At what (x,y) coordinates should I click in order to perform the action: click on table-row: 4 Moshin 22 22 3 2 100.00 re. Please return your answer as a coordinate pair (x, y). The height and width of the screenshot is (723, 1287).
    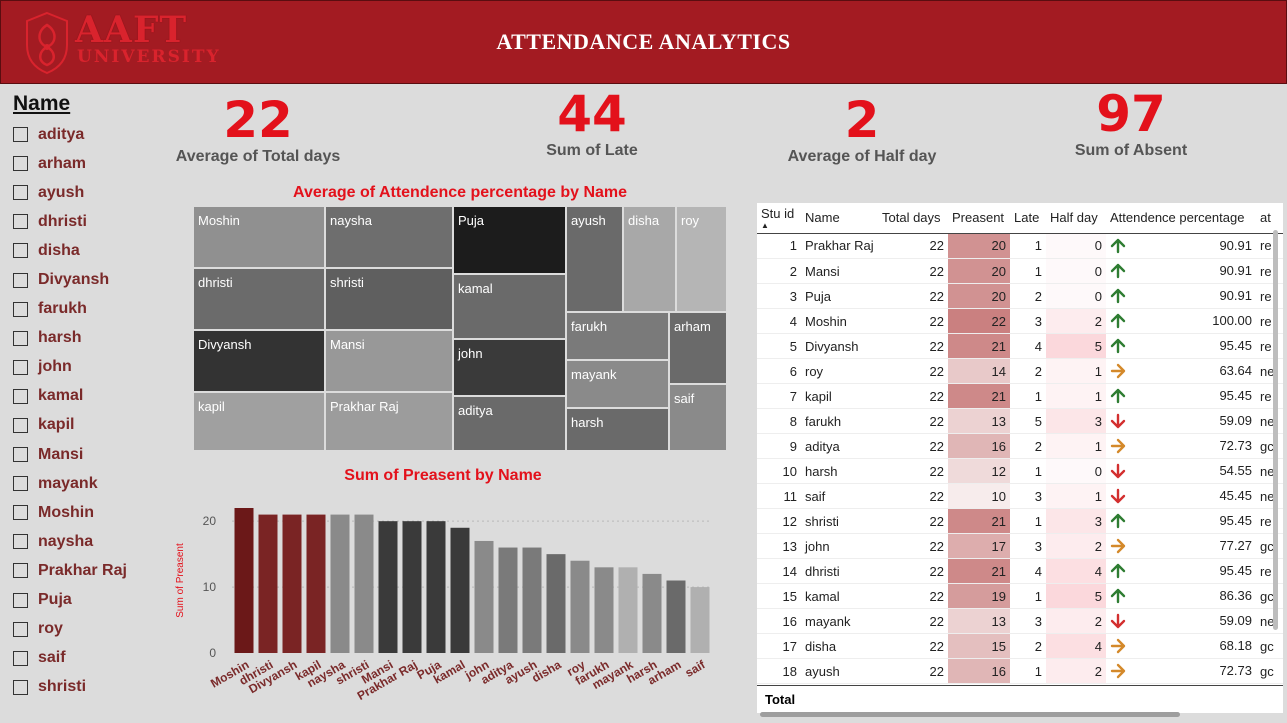
    Looking at the image, I should click on (1020, 321).